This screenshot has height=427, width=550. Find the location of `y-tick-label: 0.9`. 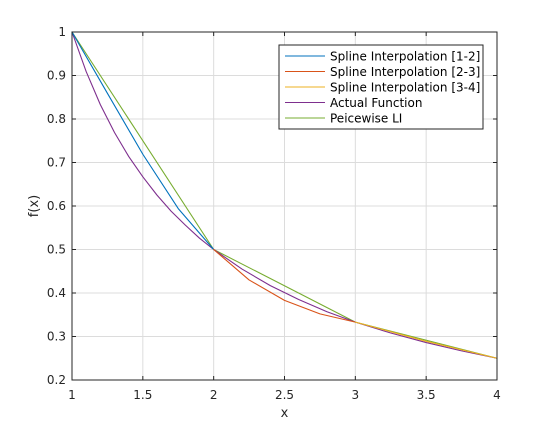

y-tick-label: 0.9 is located at coordinates (56, 76).